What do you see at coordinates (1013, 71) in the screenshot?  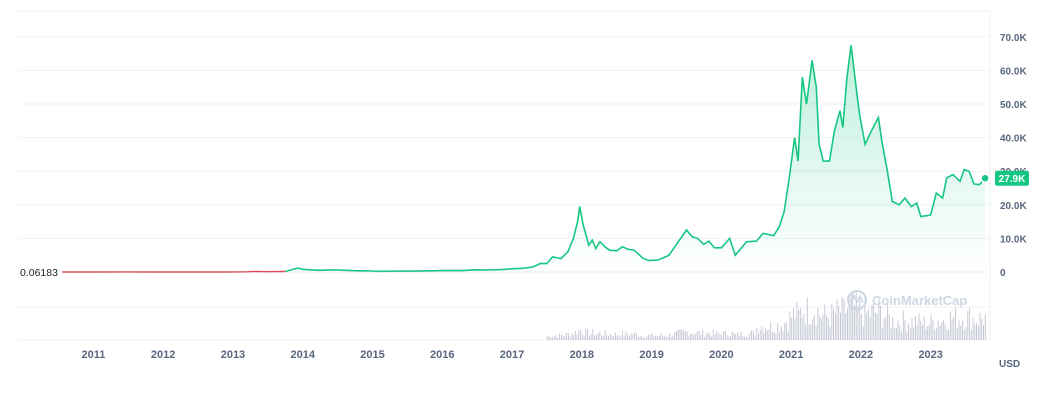 I see `y-tick-label: 60.0K` at bounding box center [1013, 71].